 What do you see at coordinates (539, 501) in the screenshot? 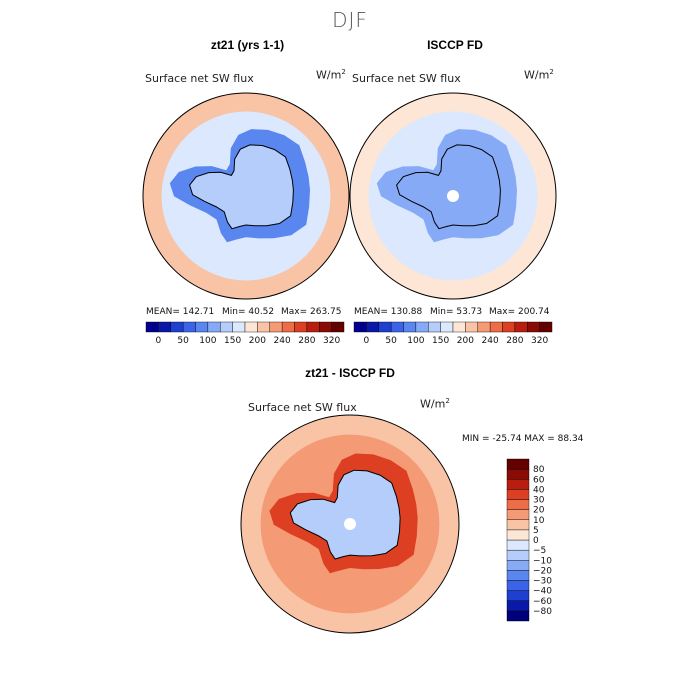
I see `colorbar-3-tick-label: 30` at bounding box center [539, 501].